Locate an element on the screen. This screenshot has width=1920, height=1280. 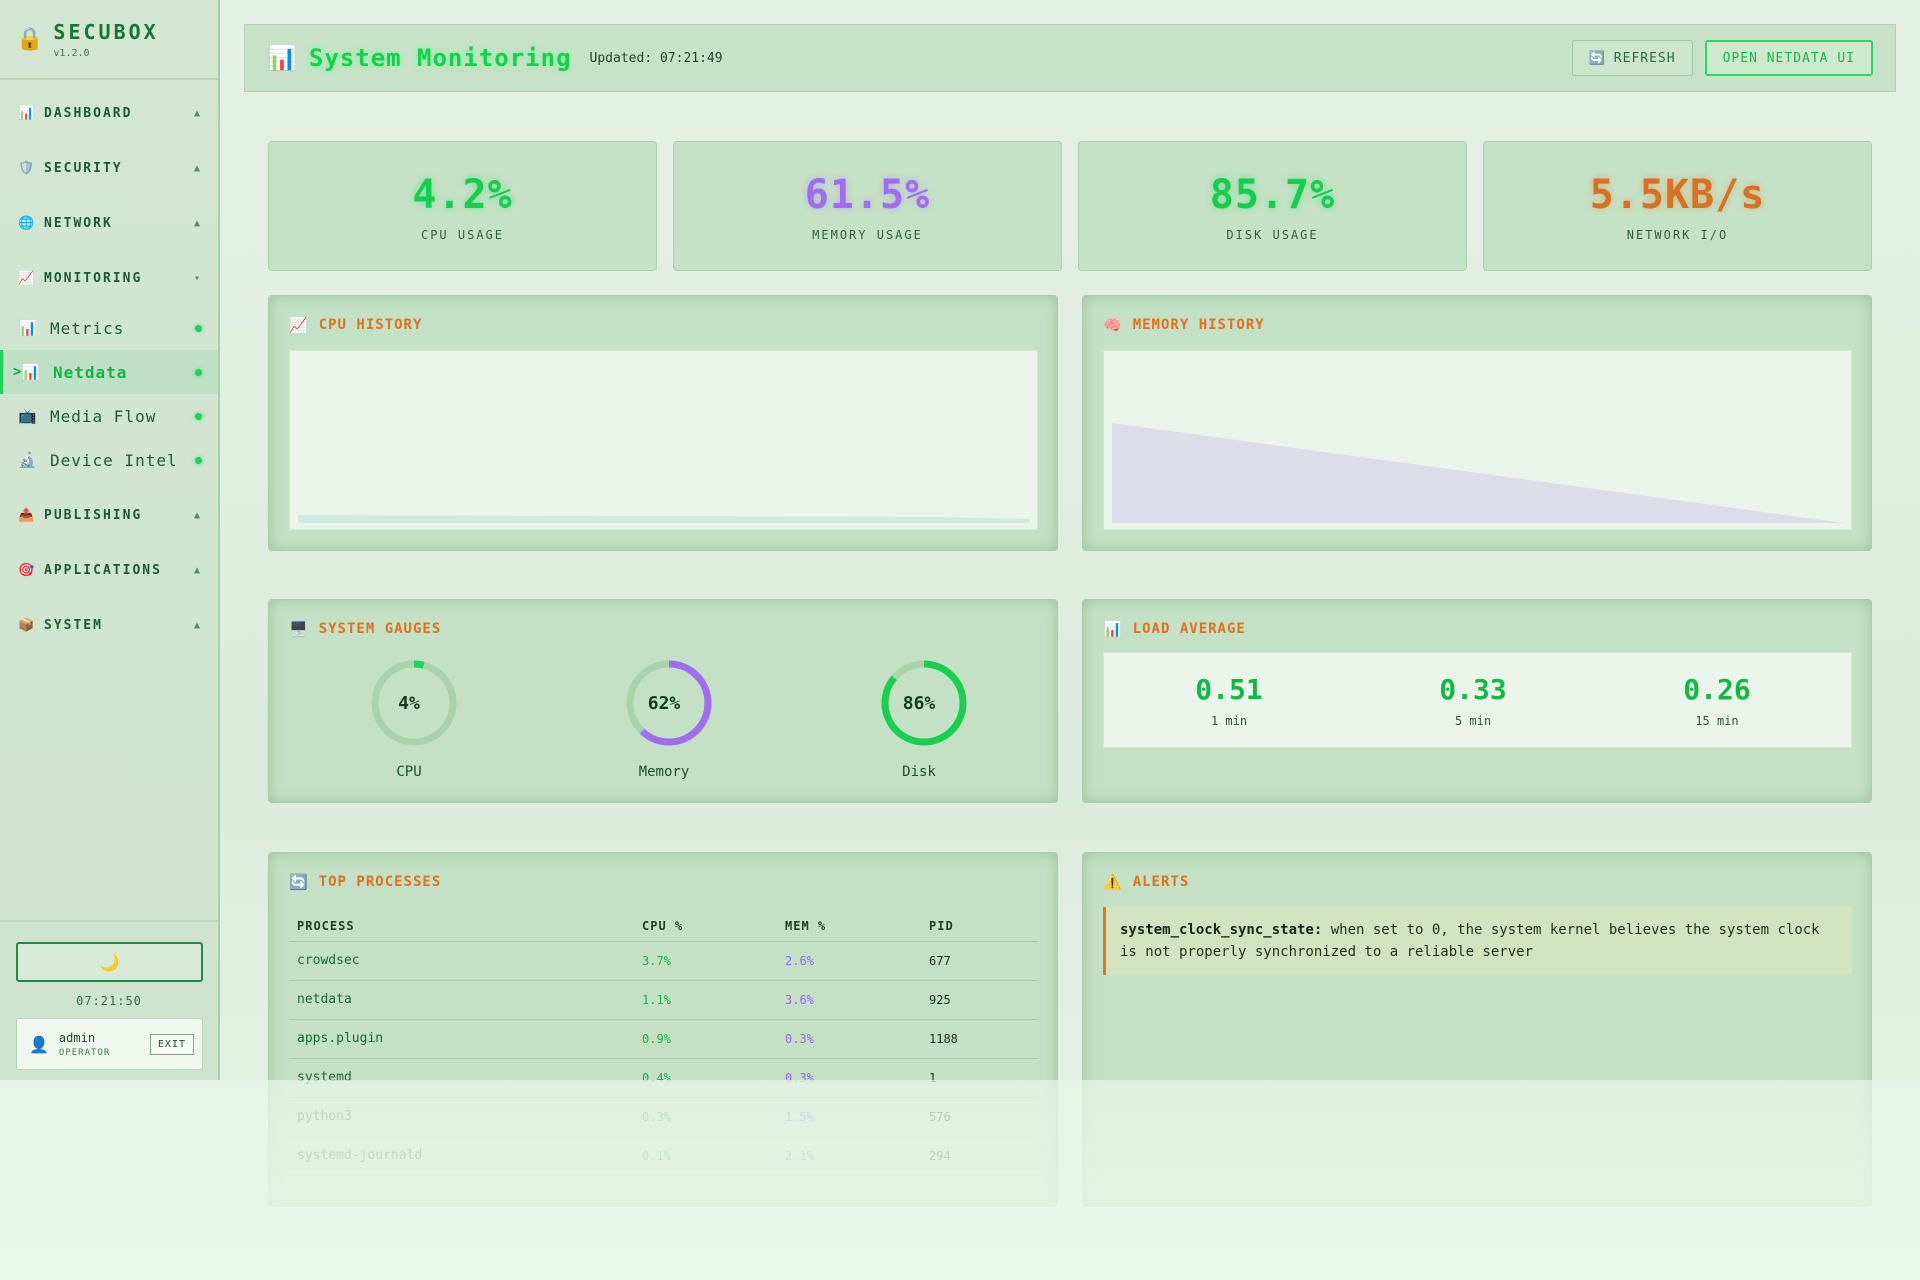
refresh-icon: 🔄 is located at coordinates (299, 882).